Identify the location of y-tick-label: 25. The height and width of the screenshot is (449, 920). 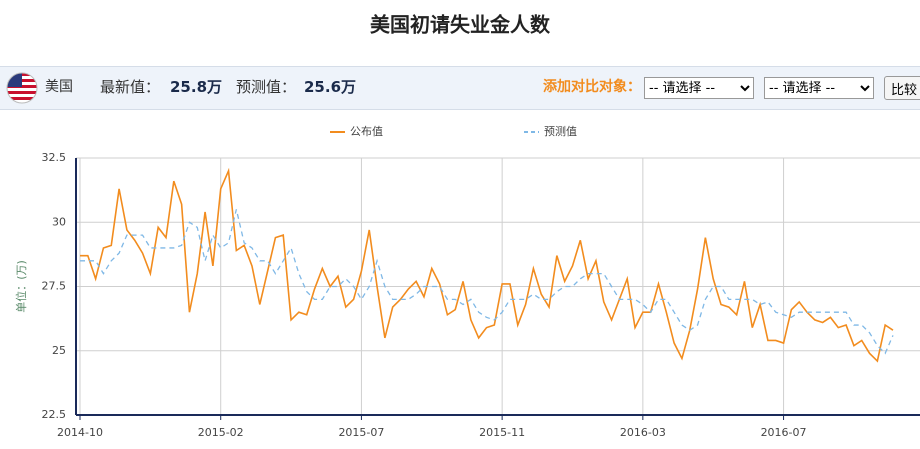
(59, 350).